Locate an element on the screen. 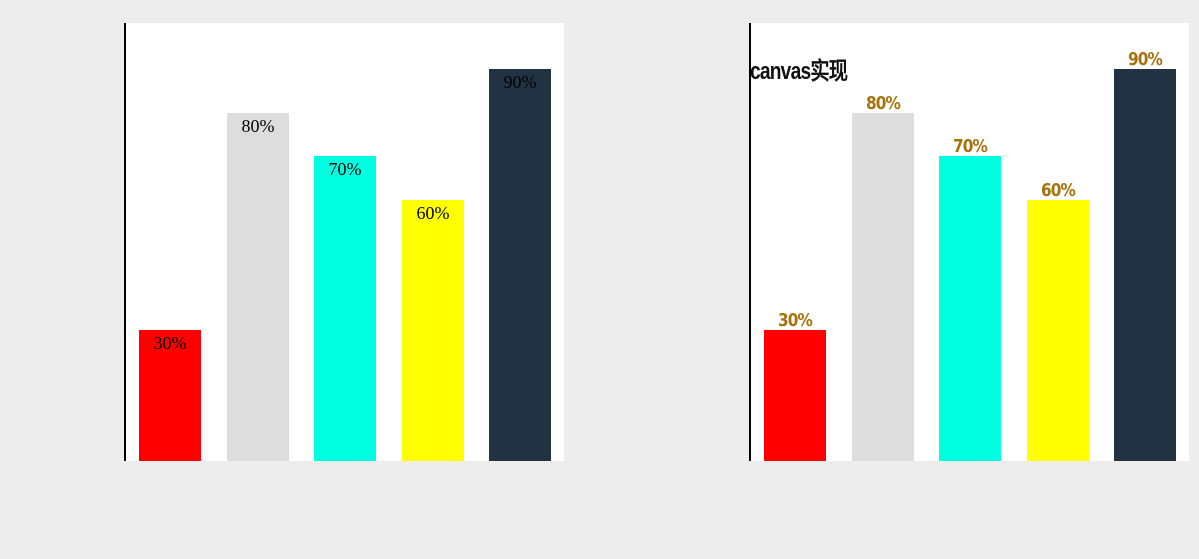 The image size is (1199, 559). chart-title: canvas实现 is located at coordinates (799, 71).